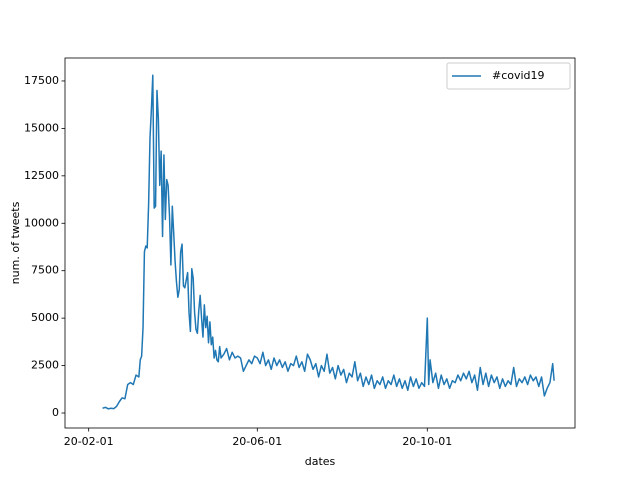  Describe the element at coordinates (45, 365) in the screenshot. I see `y-tick-label: 2500` at that location.